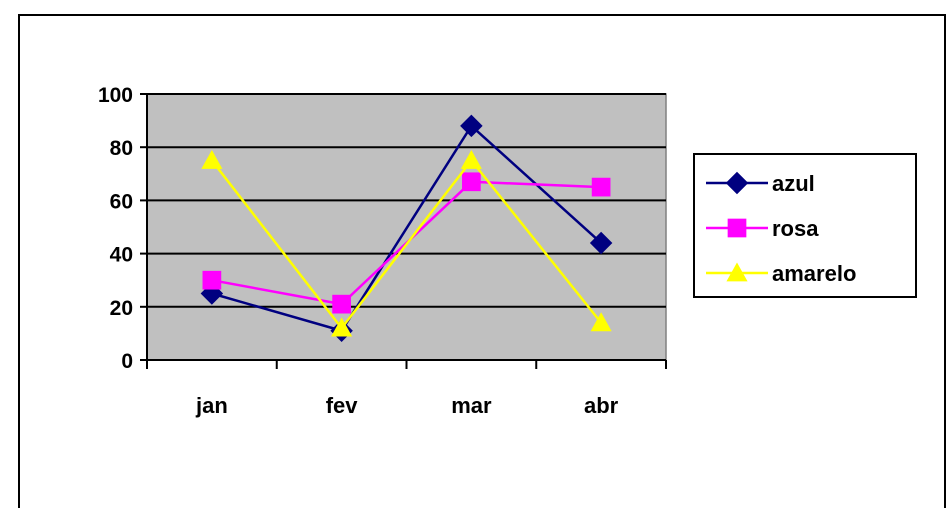 This screenshot has width=952, height=510. What do you see at coordinates (737, 228) in the screenshot?
I see `legend-marker-rosa` at bounding box center [737, 228].